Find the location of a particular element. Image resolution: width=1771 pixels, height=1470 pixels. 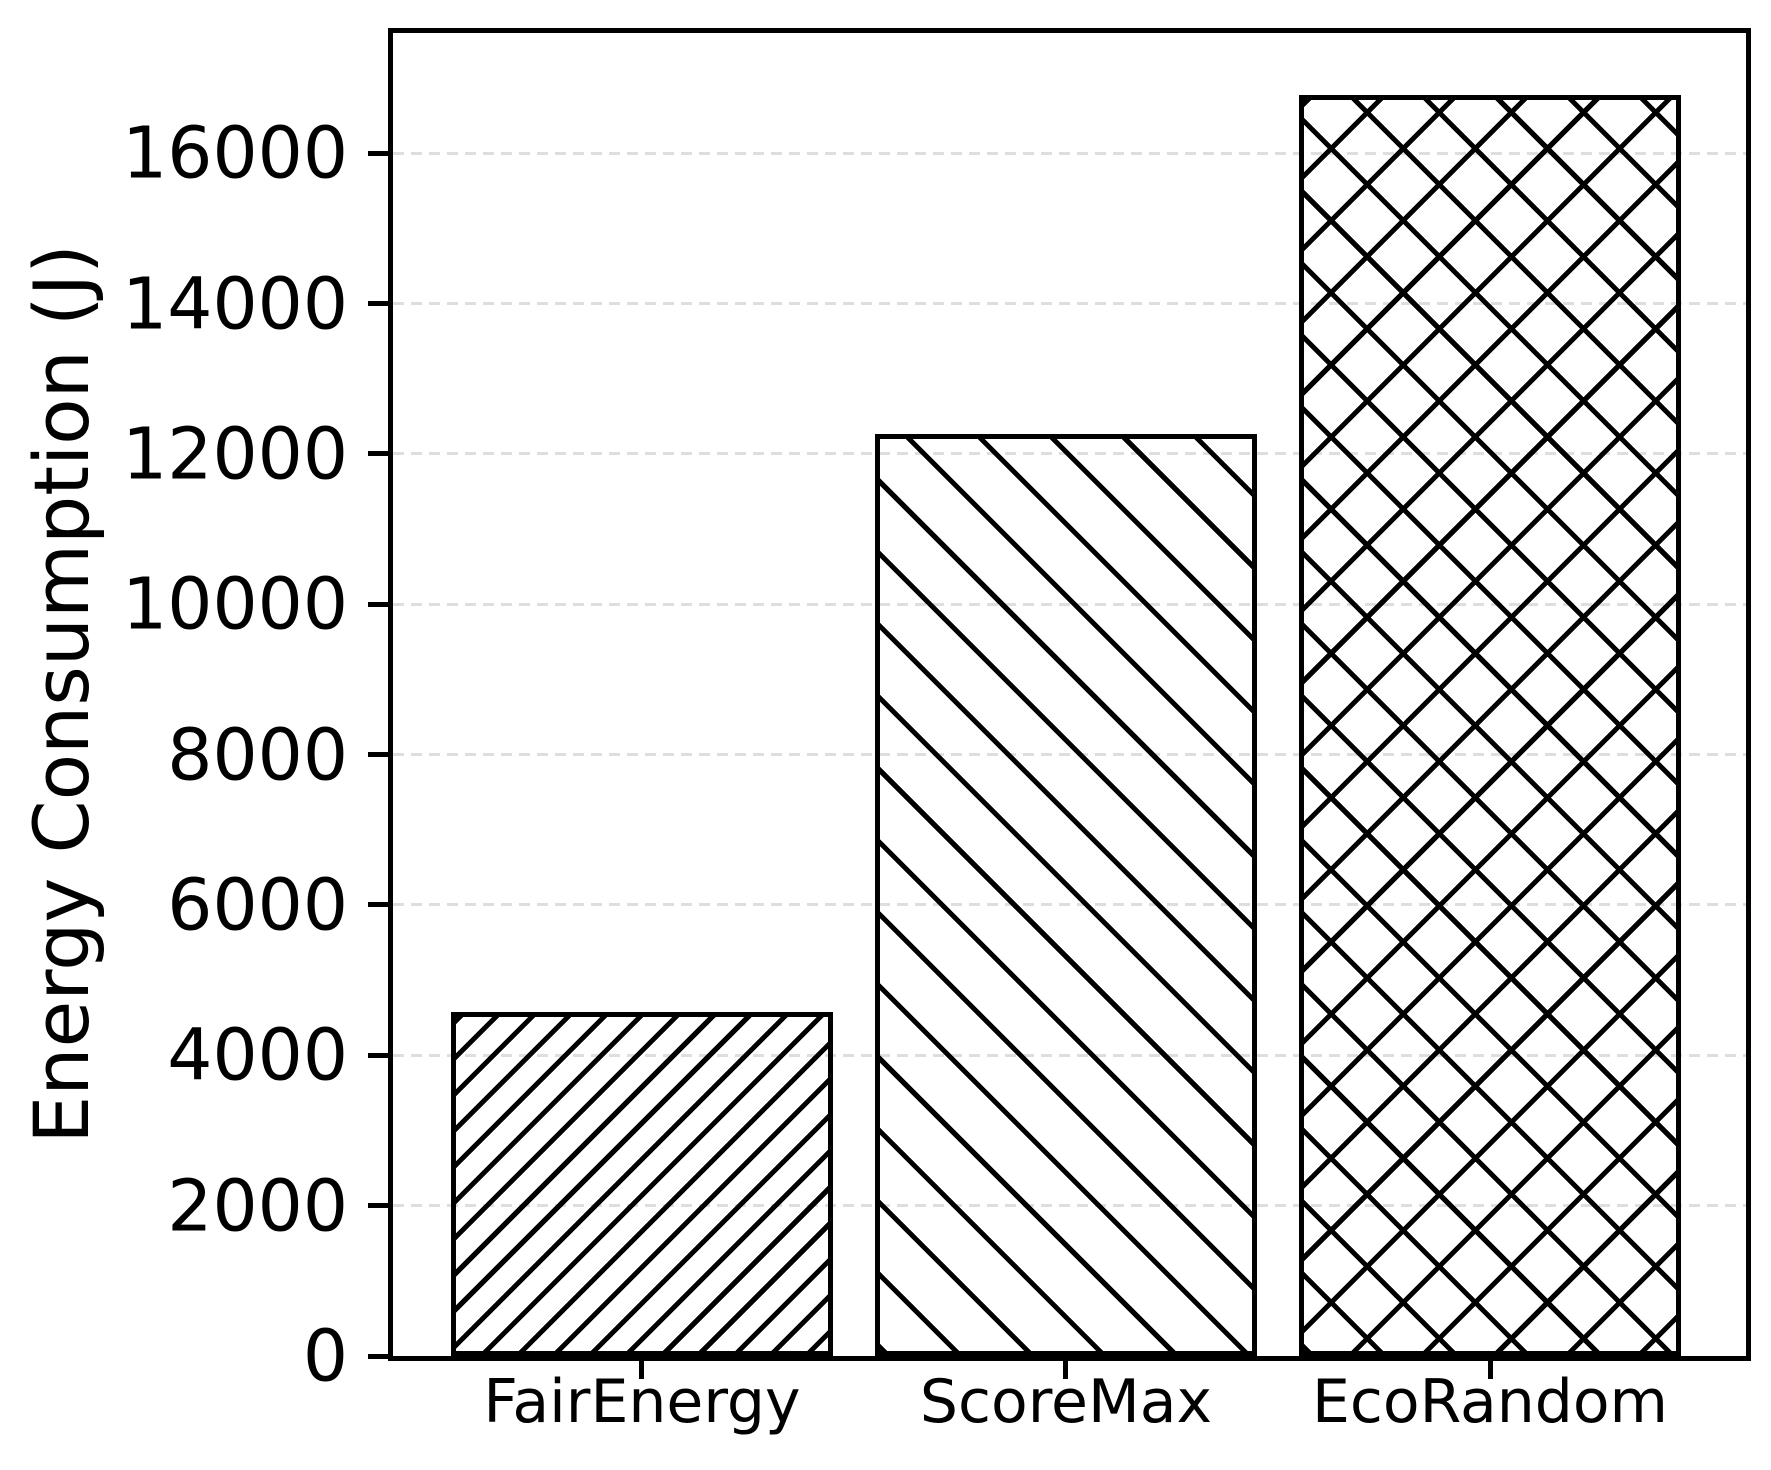

y-tick-label-12000: 12000 is located at coordinates (235, 454).